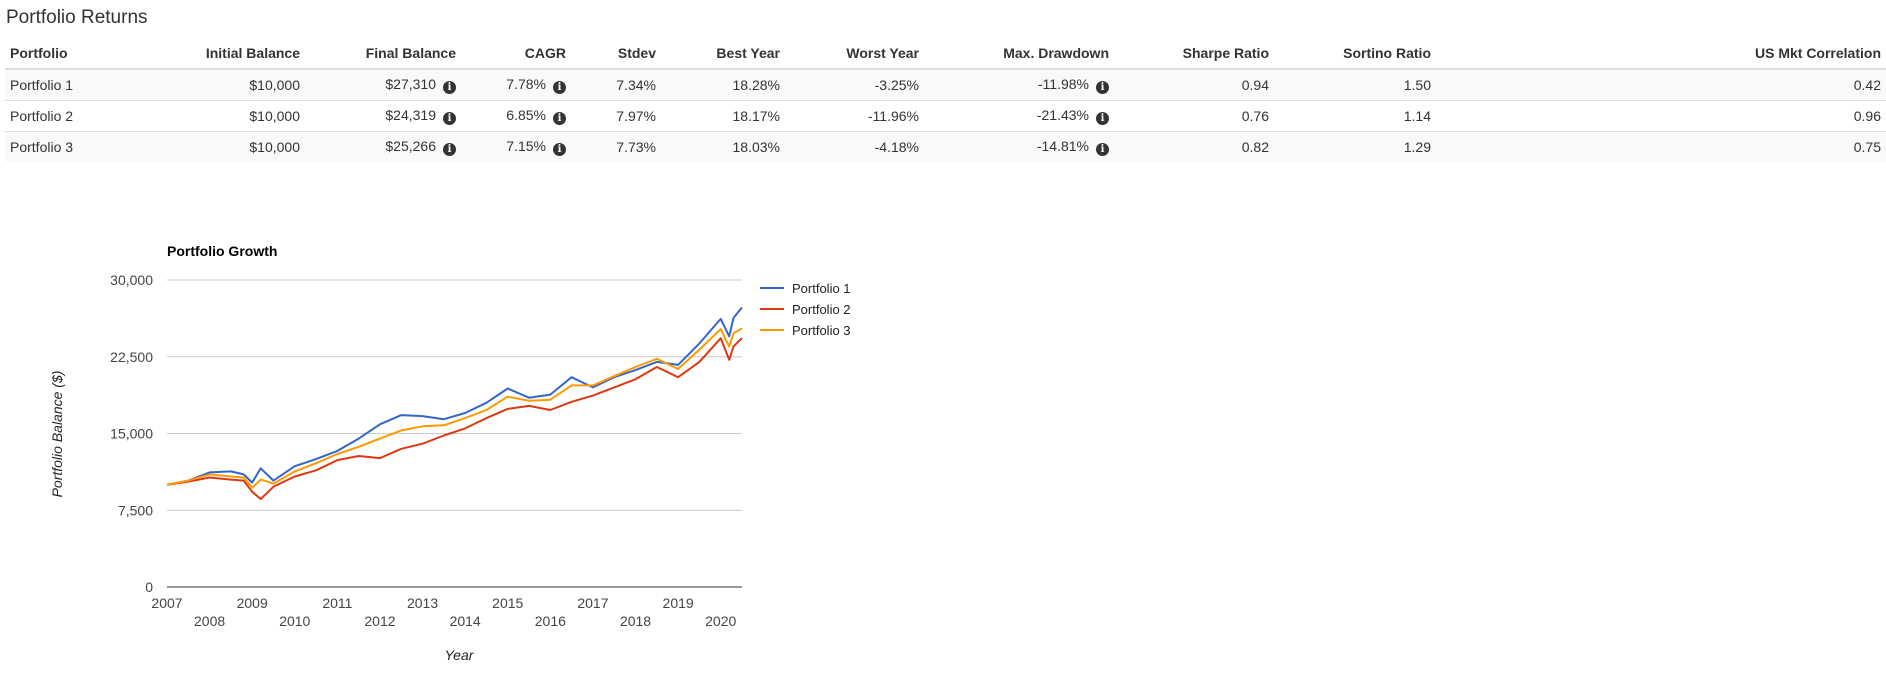 This screenshot has height=674, width=1886. I want to click on cell-best-year: 18.28%, so click(723, 84).